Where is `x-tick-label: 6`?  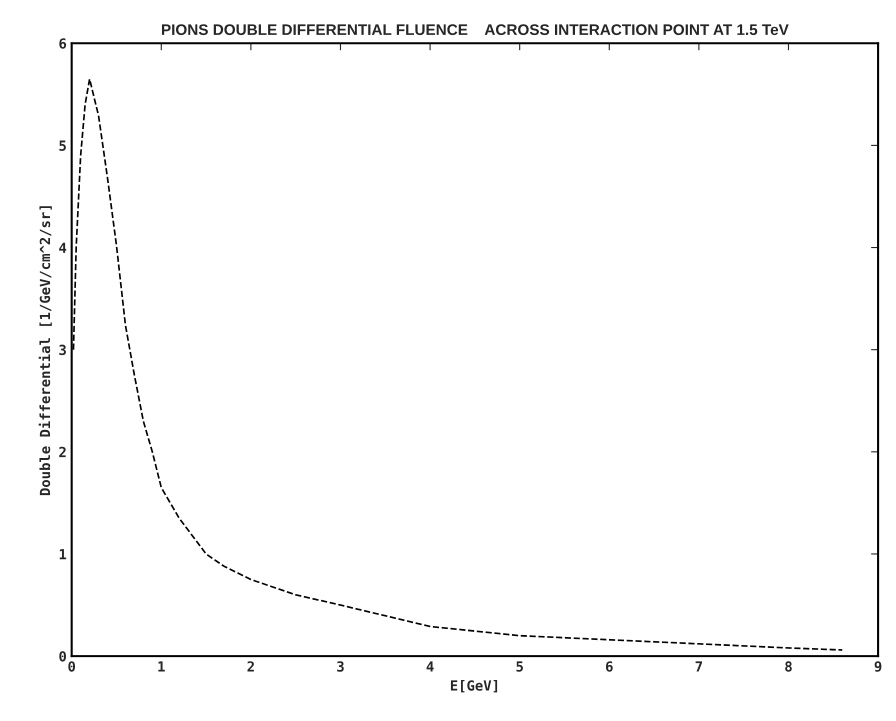
x-tick-label: 6 is located at coordinates (609, 666).